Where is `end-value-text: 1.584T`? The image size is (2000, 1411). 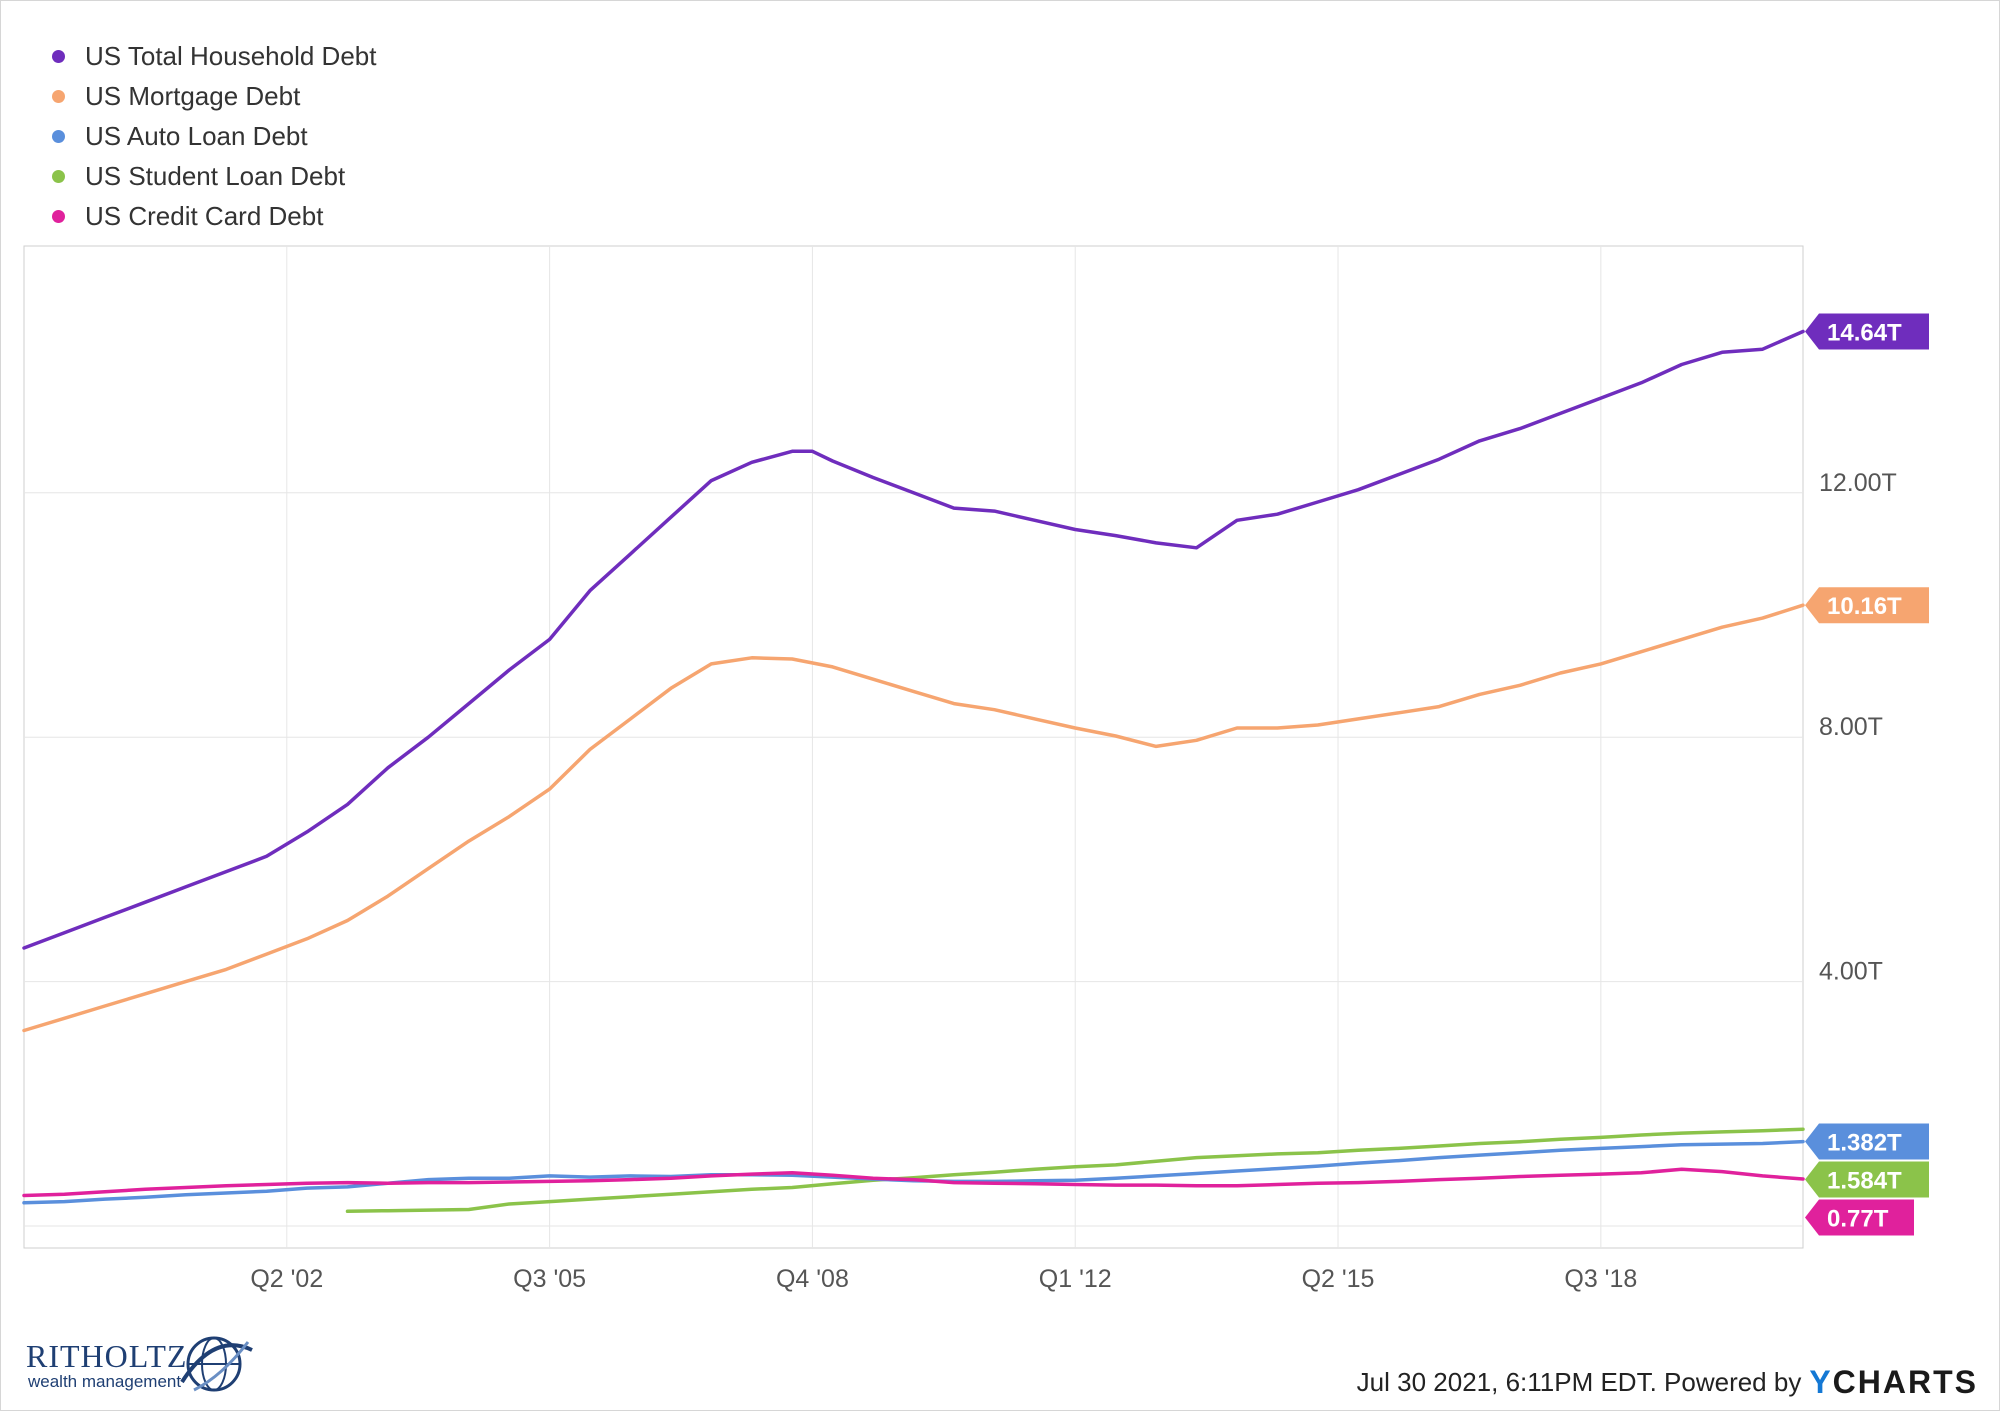 end-value-text: 1.584T is located at coordinates (1864, 1181).